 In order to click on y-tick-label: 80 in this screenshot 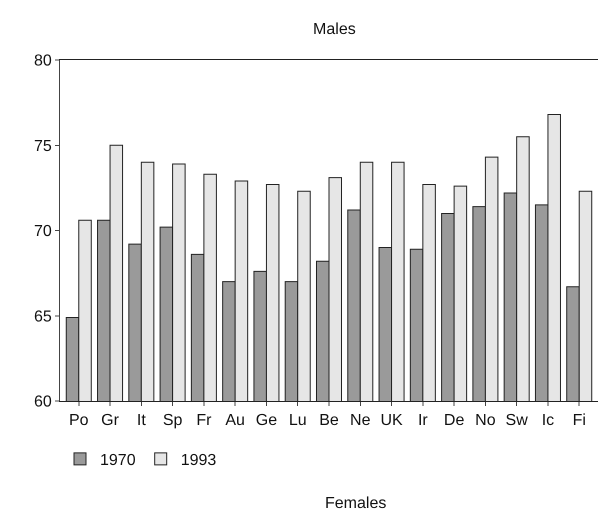, I will do `click(43, 61)`.